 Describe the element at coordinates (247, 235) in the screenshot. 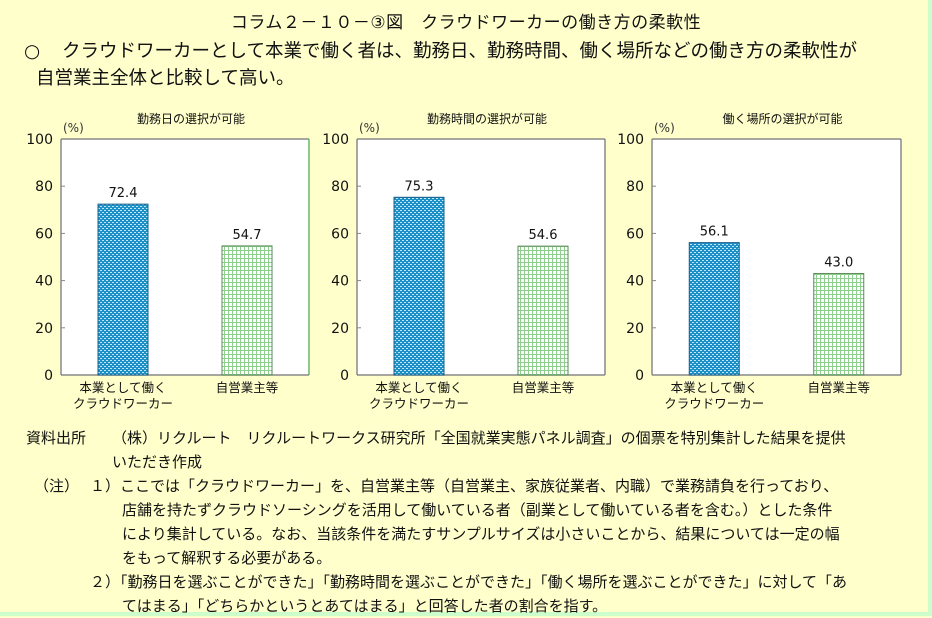

I see `data-label: 54.7` at that location.